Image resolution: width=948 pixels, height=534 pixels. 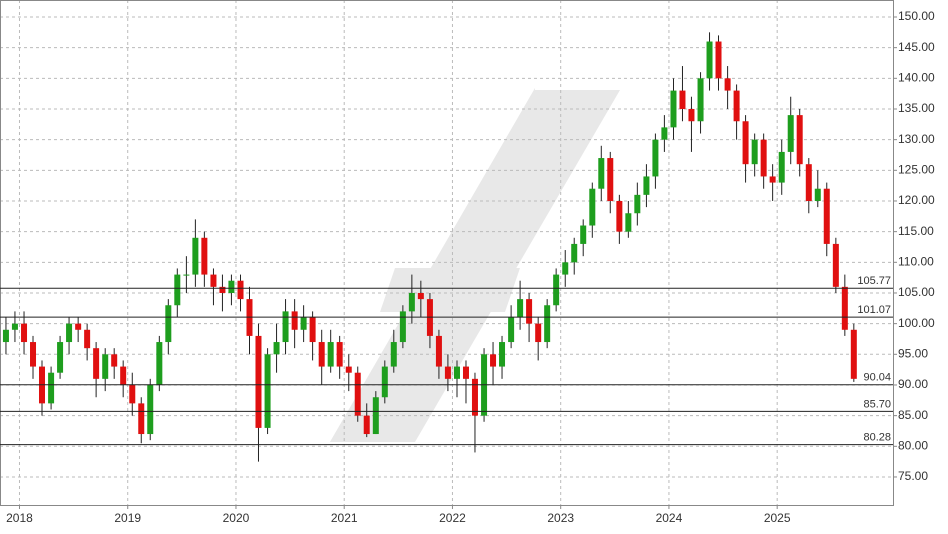 I want to click on level-label: 105.77, so click(x=874, y=281).